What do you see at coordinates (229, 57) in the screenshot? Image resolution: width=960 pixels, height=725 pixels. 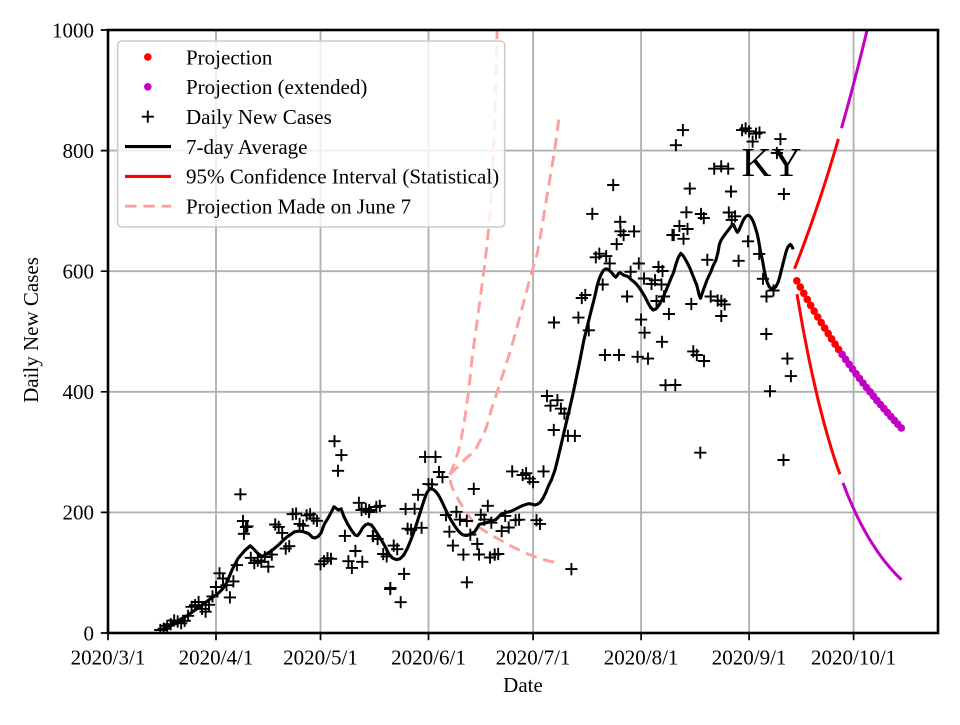 I see `svg-text: Projection` at bounding box center [229, 57].